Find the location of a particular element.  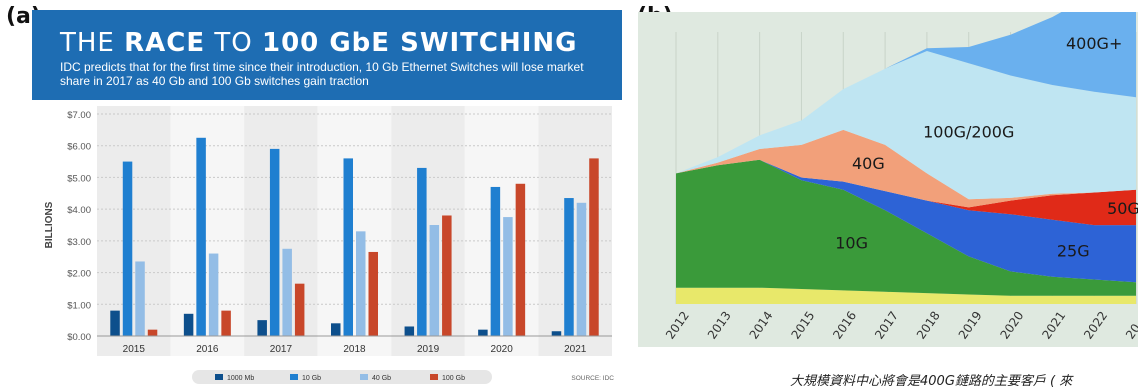

legend-label: 10 Gb is located at coordinates (311, 378).